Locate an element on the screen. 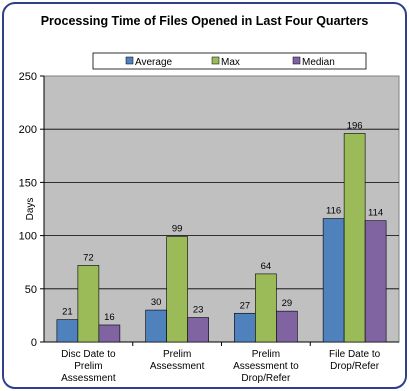 The image size is (409, 391). legend-swatch-median is located at coordinates (296, 60).